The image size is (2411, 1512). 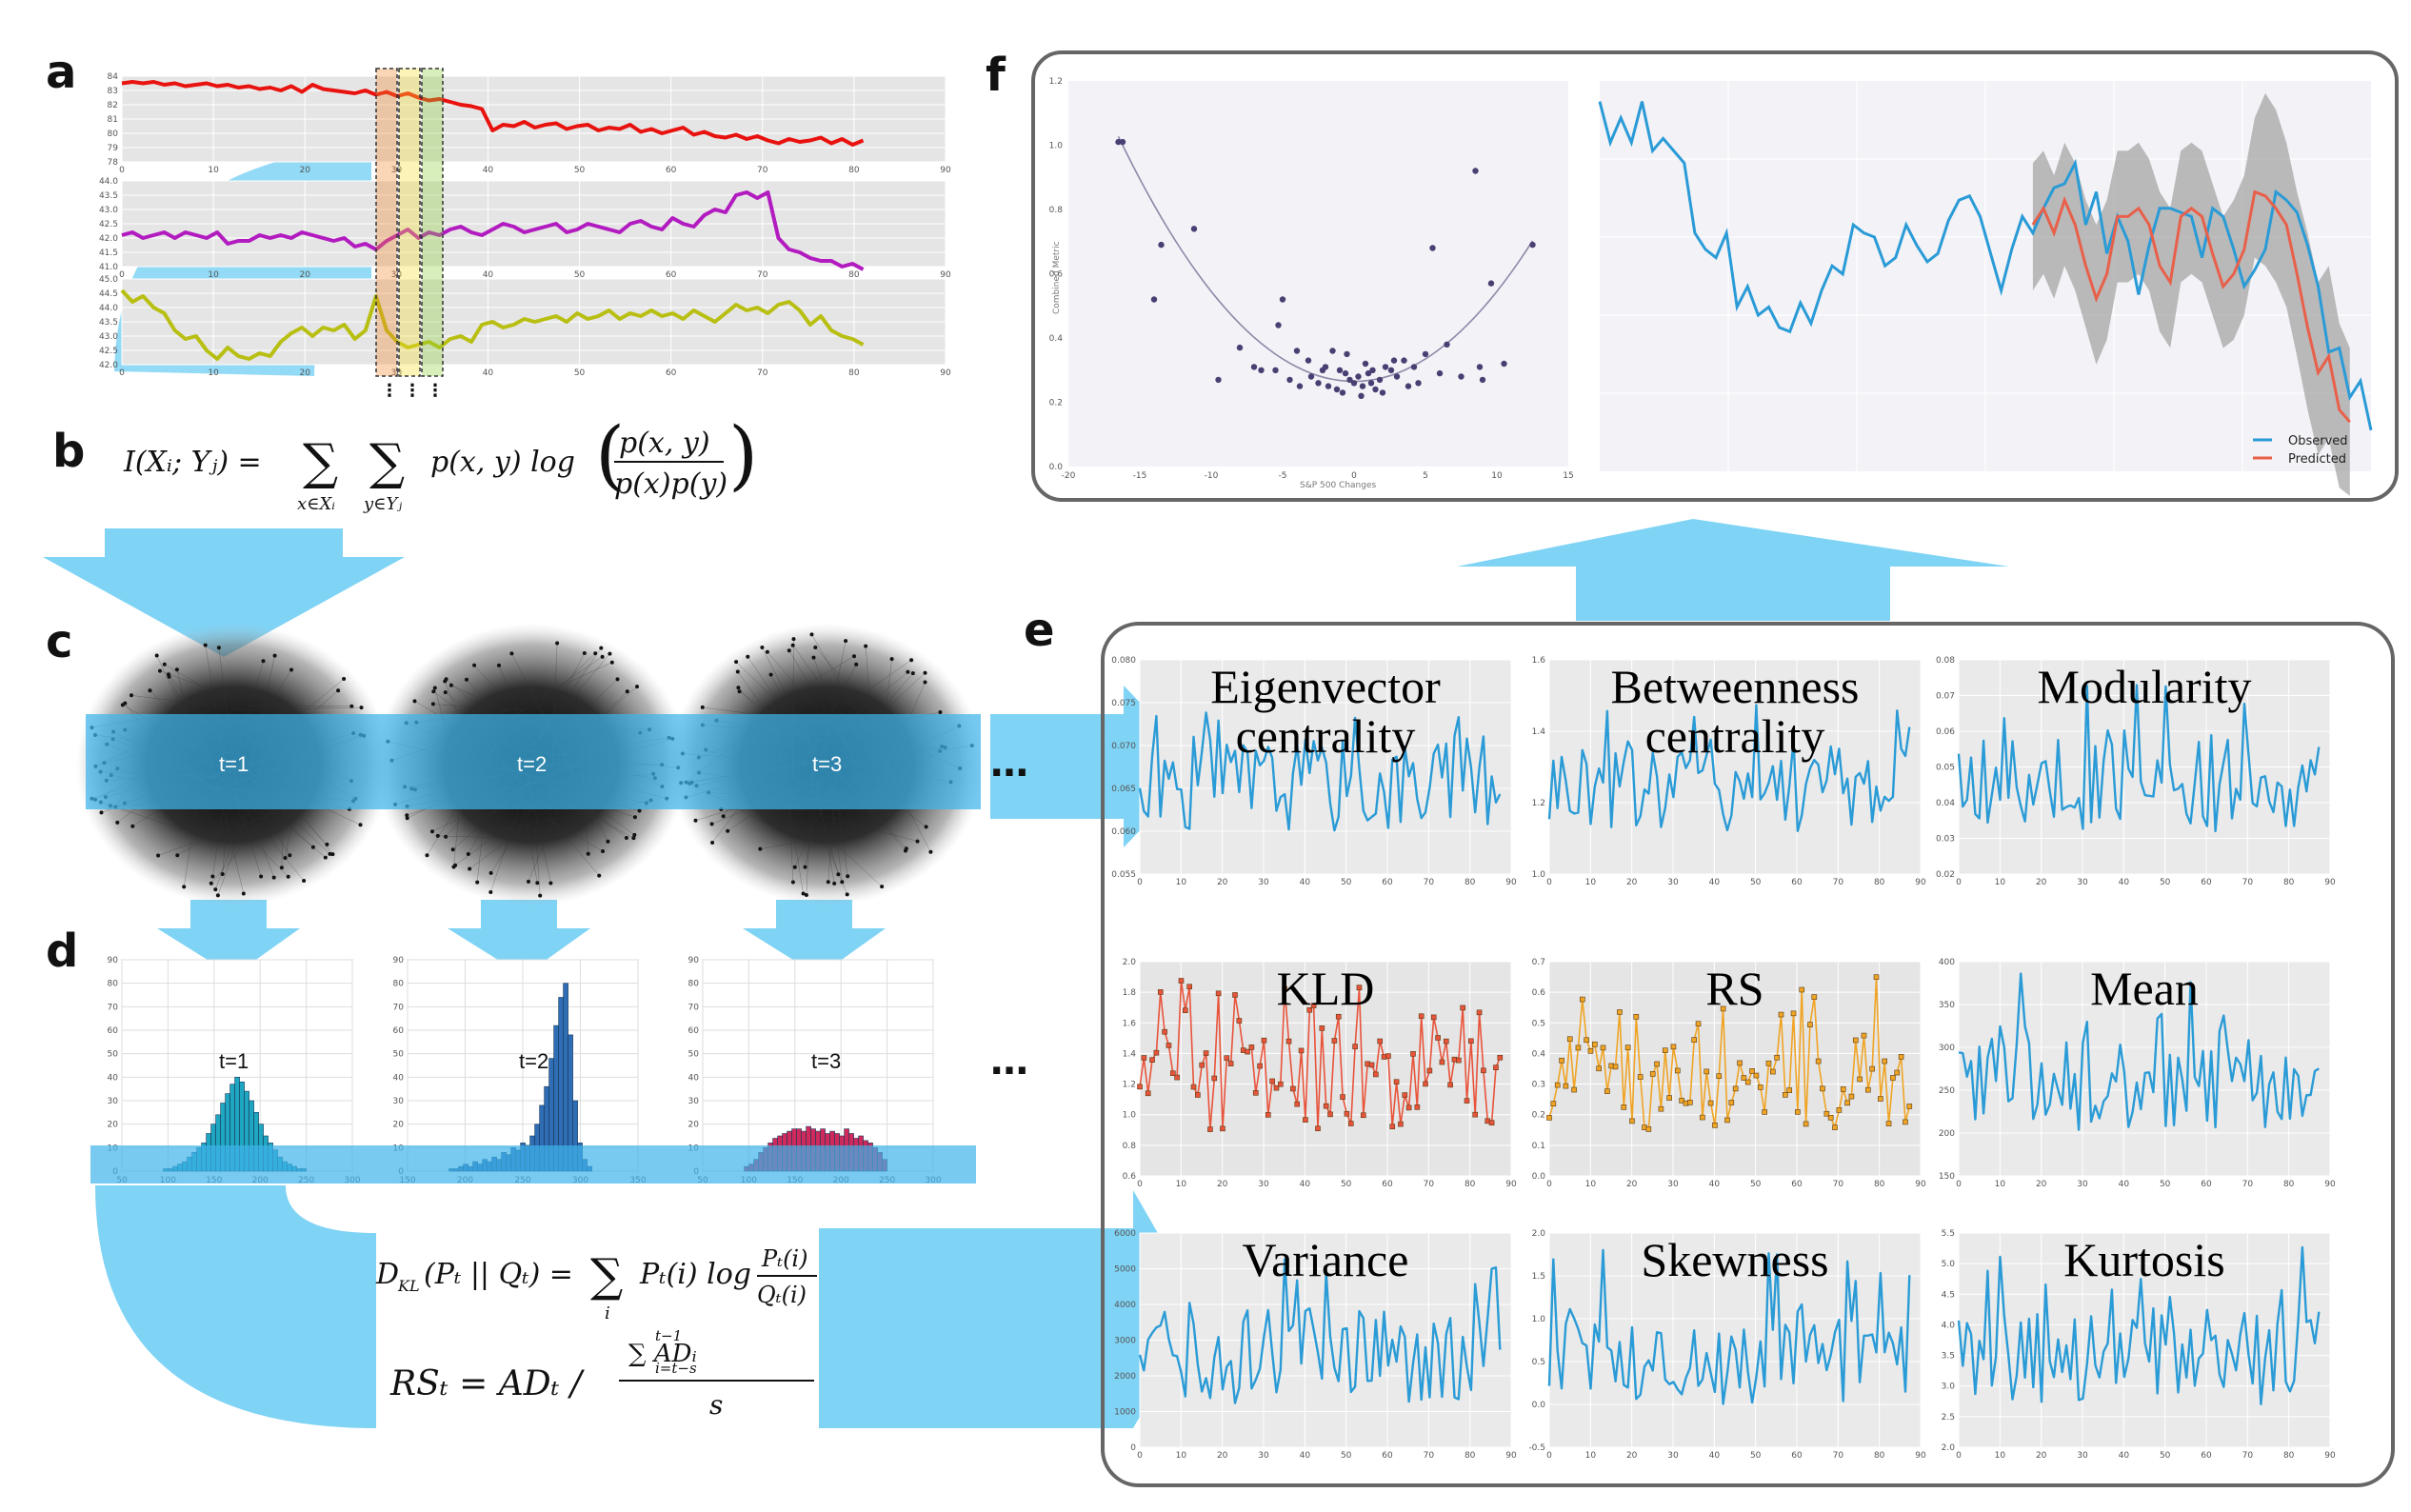 What do you see at coordinates (493, 230) in the screenshot?
I see `panel-a-series-2-line` at bounding box center [493, 230].